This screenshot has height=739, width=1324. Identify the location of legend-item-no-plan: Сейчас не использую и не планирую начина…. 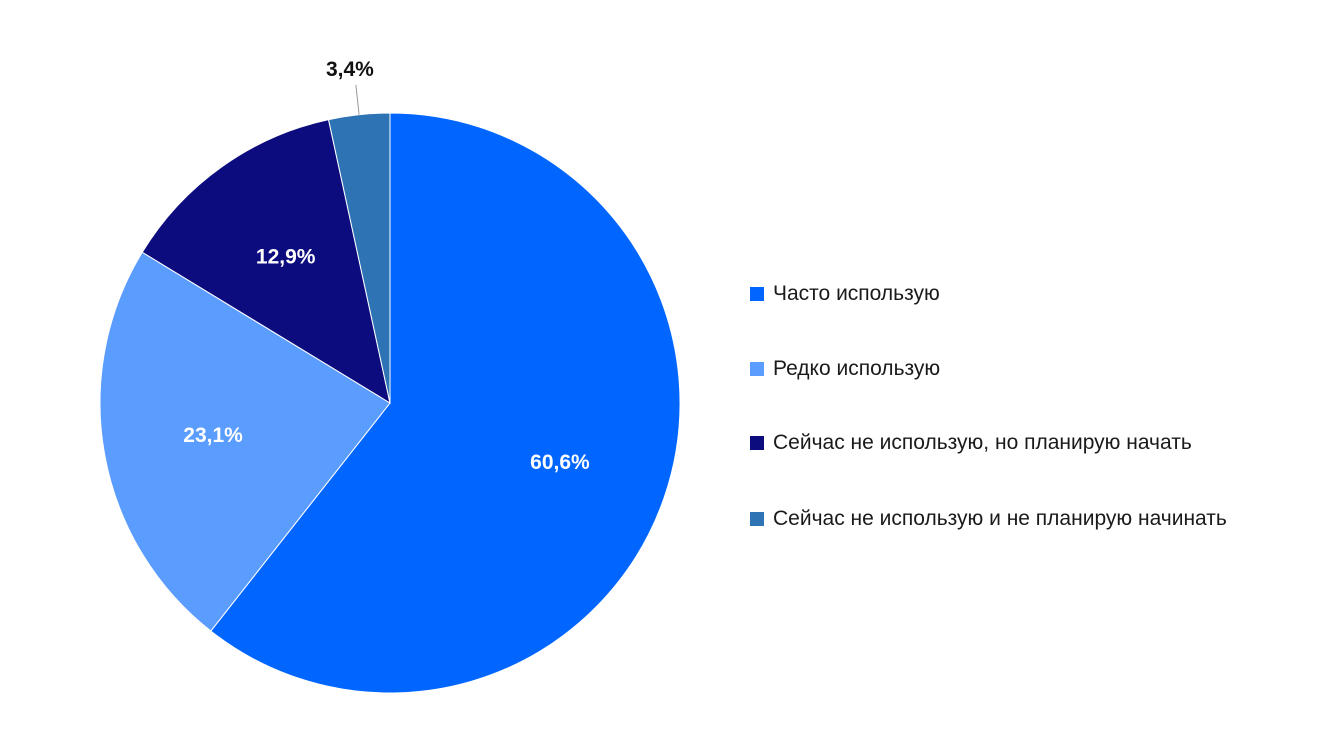
(996, 521).